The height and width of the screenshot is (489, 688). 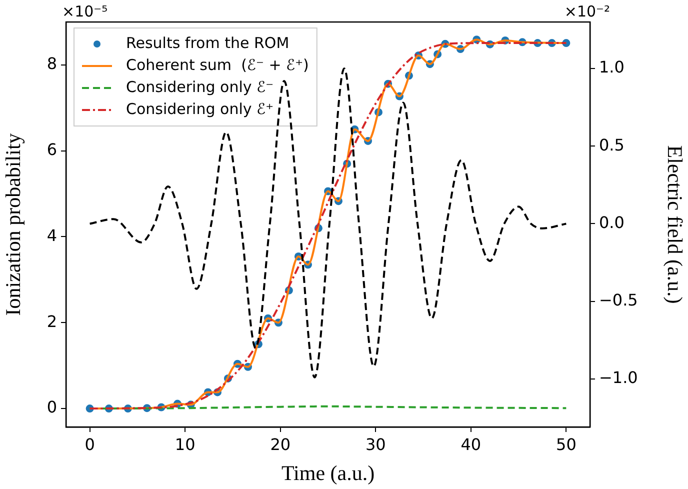 I want to click on y2-tick-label: 1.0, so click(x=611, y=67).